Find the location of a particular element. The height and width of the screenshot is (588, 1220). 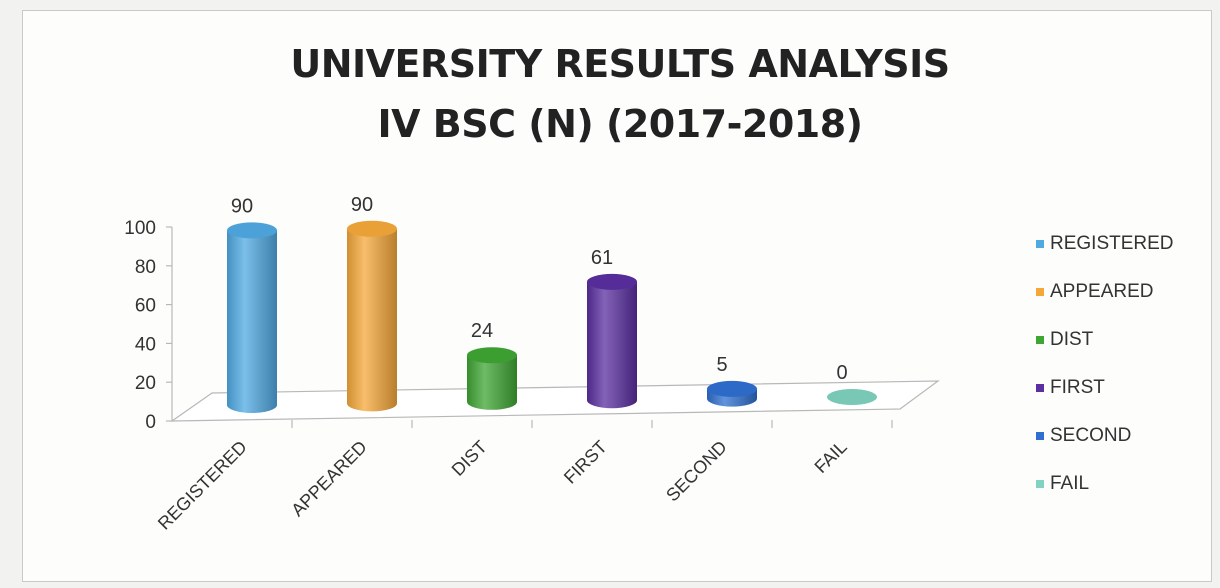

legend-item-appeared: APPEARED is located at coordinates (1126, 292).